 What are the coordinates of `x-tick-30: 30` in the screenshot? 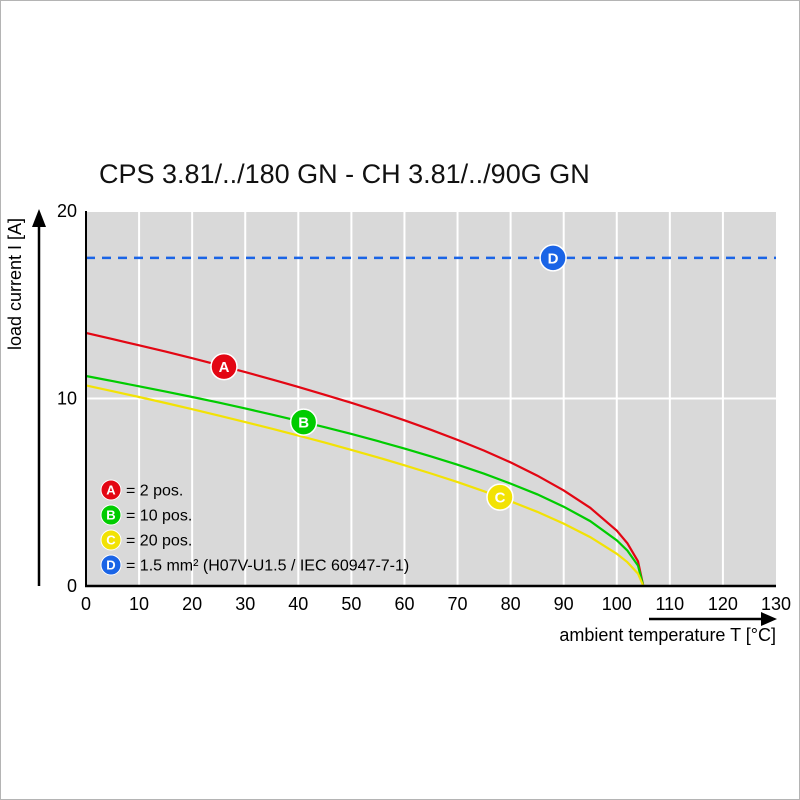 It's located at (245, 604).